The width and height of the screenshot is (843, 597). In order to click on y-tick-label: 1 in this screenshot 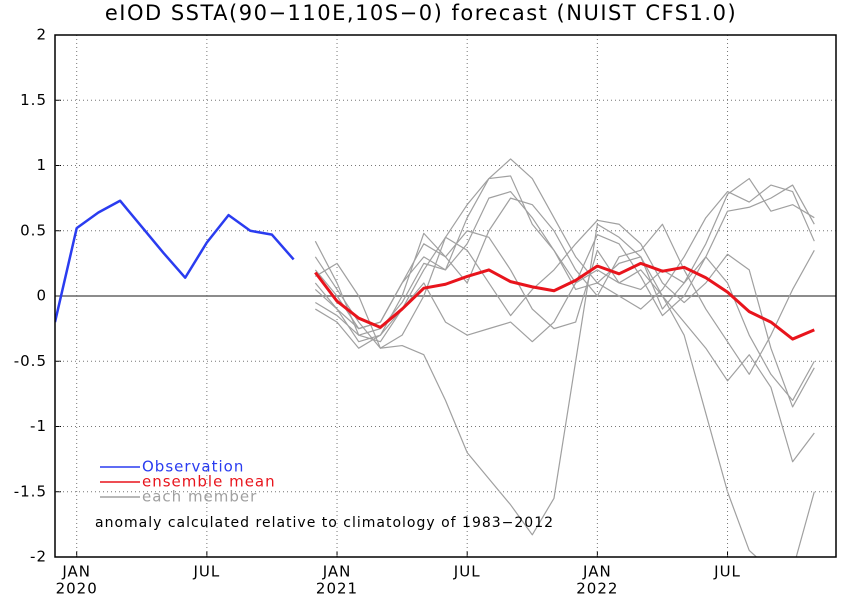, I will do `click(41, 165)`.